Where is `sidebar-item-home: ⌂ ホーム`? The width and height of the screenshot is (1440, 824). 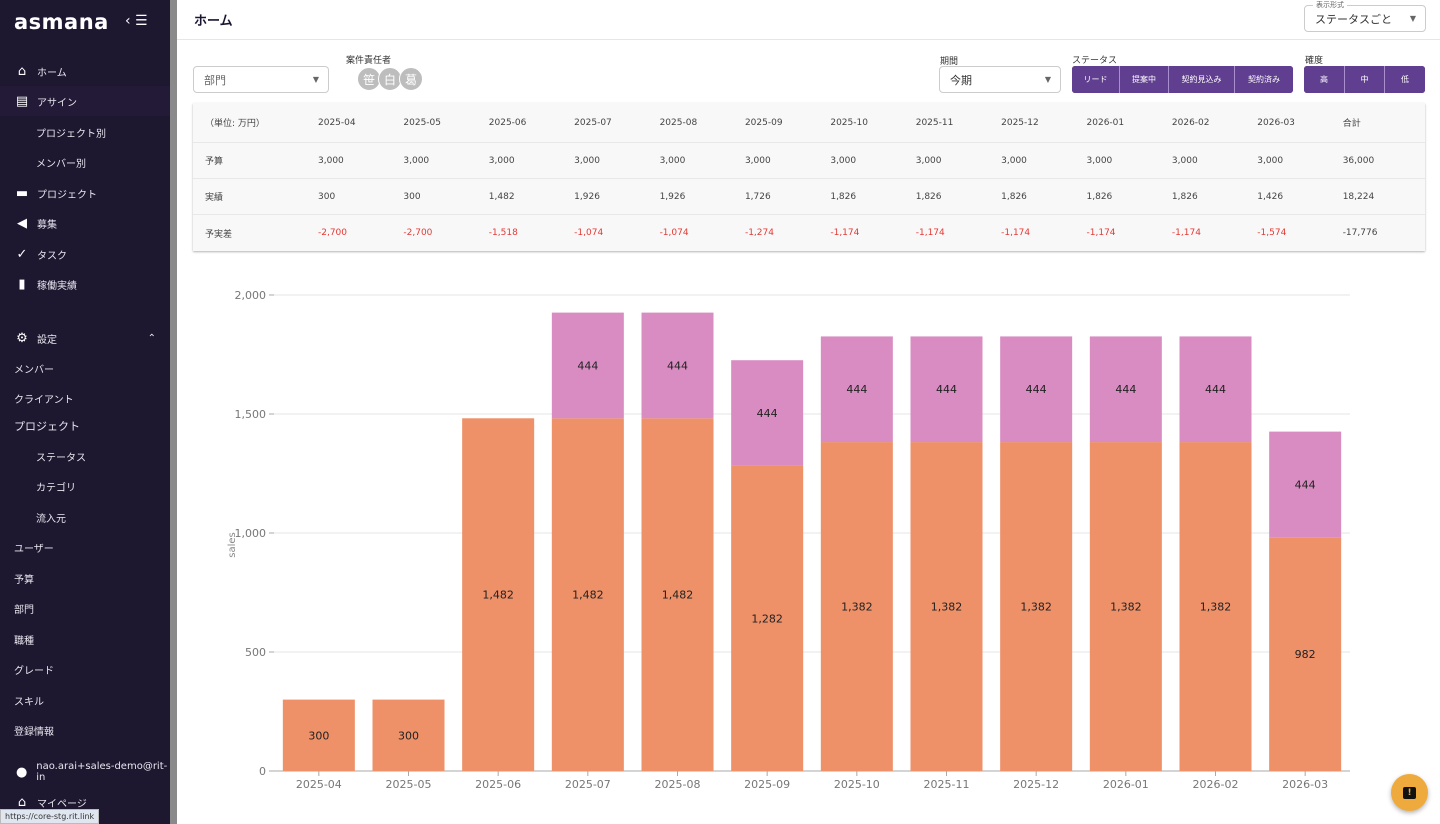 sidebar-item-home: ⌂ ホーム is located at coordinates (85, 71).